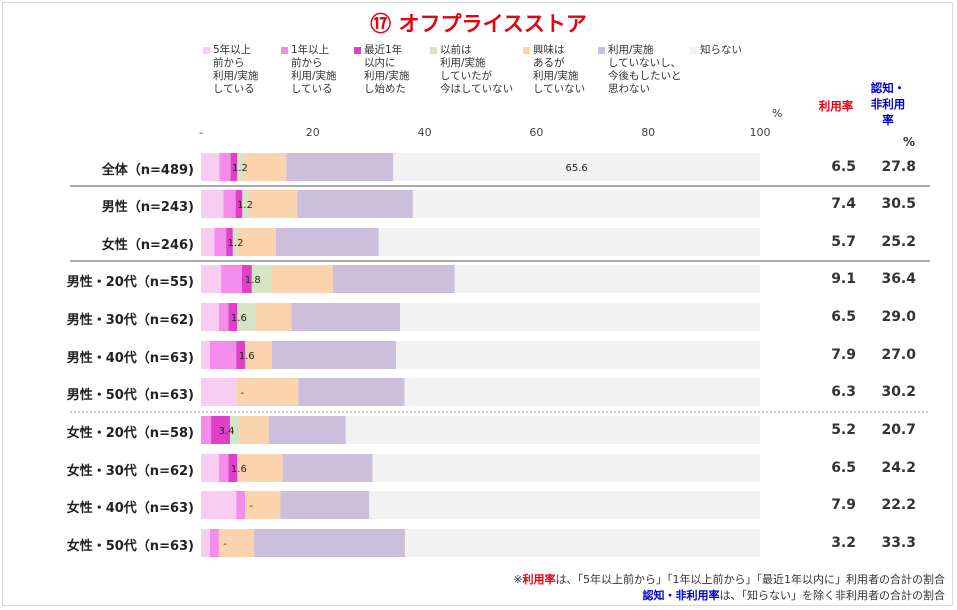 This screenshot has width=957, height=610. I want to click on awareness-nonuse-rate-value: 27.0, so click(898, 355).